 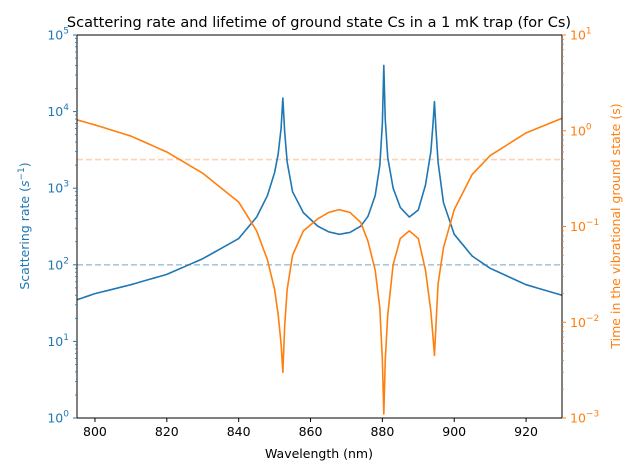 I want to click on x-tick-label: 800, so click(x=95, y=431).